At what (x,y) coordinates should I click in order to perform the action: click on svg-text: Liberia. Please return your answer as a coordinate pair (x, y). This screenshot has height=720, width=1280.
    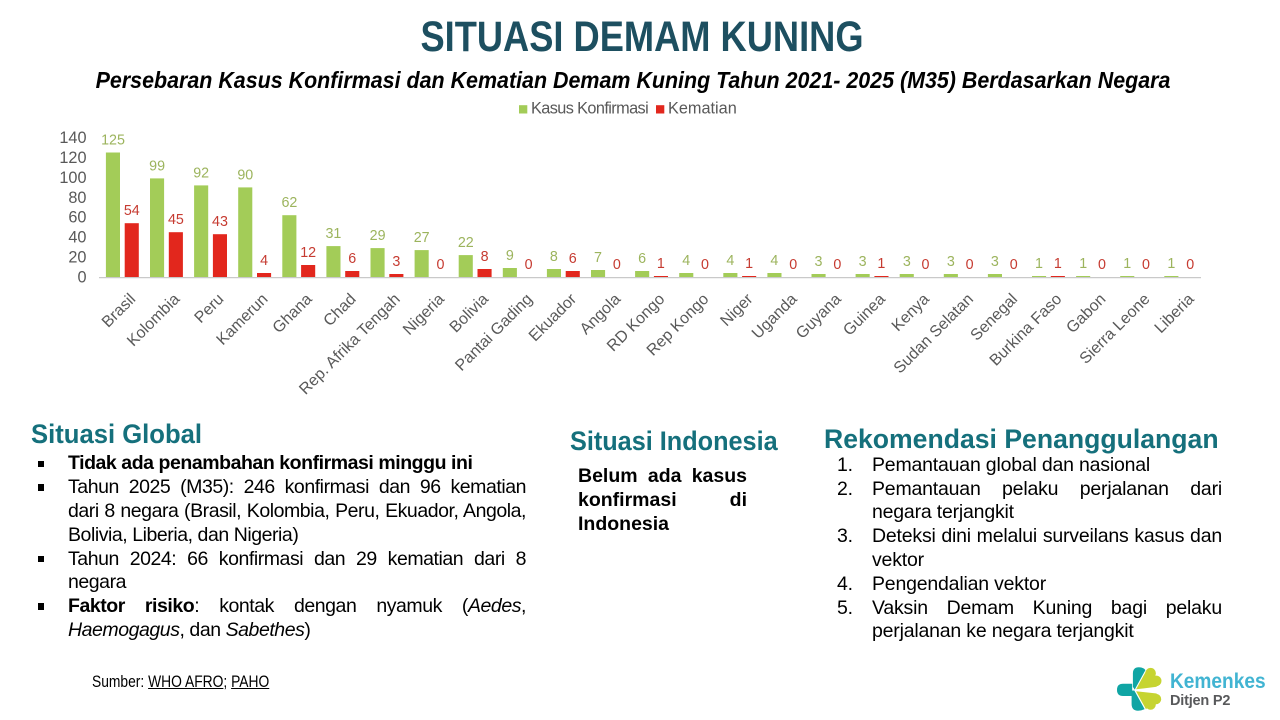
    Looking at the image, I should click on (1175, 314).